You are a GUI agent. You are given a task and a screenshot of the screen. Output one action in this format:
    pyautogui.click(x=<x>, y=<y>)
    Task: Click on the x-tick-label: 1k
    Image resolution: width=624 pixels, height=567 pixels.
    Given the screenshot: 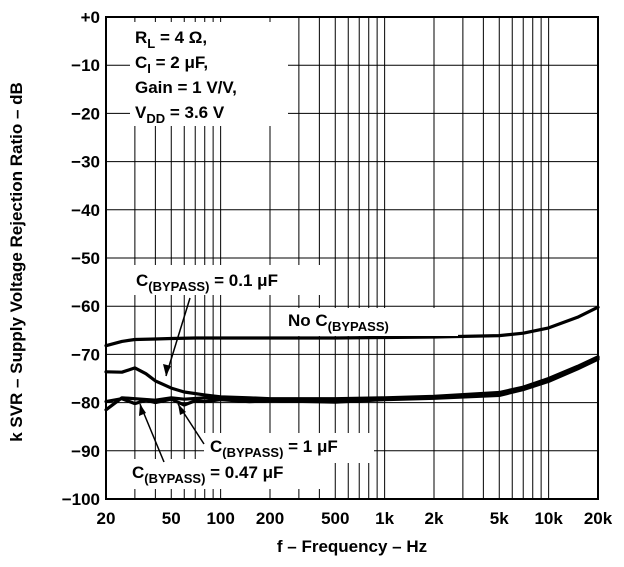 What is the action you would take?
    pyautogui.click(x=384, y=518)
    